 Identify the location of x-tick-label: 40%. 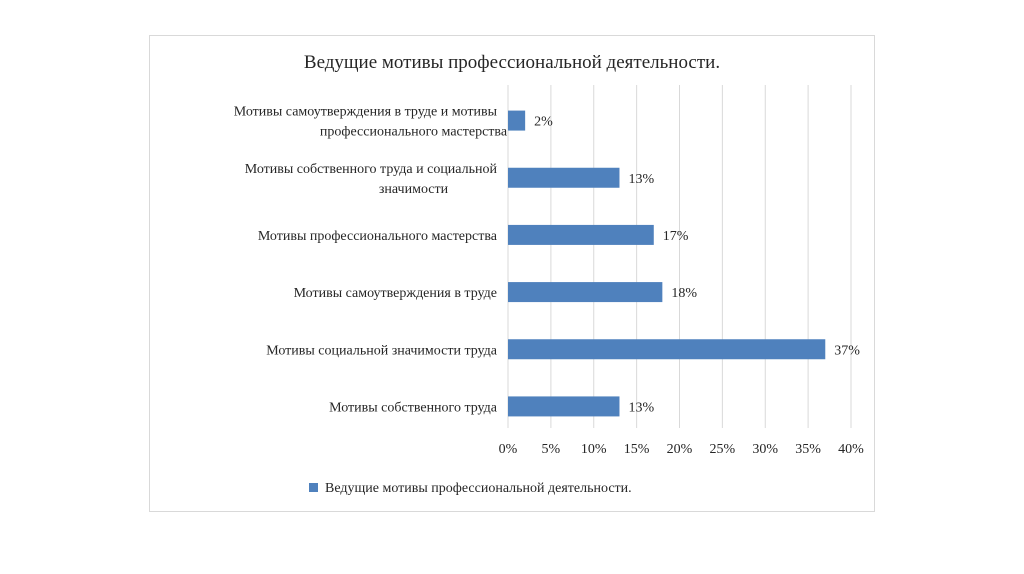
(851, 449).